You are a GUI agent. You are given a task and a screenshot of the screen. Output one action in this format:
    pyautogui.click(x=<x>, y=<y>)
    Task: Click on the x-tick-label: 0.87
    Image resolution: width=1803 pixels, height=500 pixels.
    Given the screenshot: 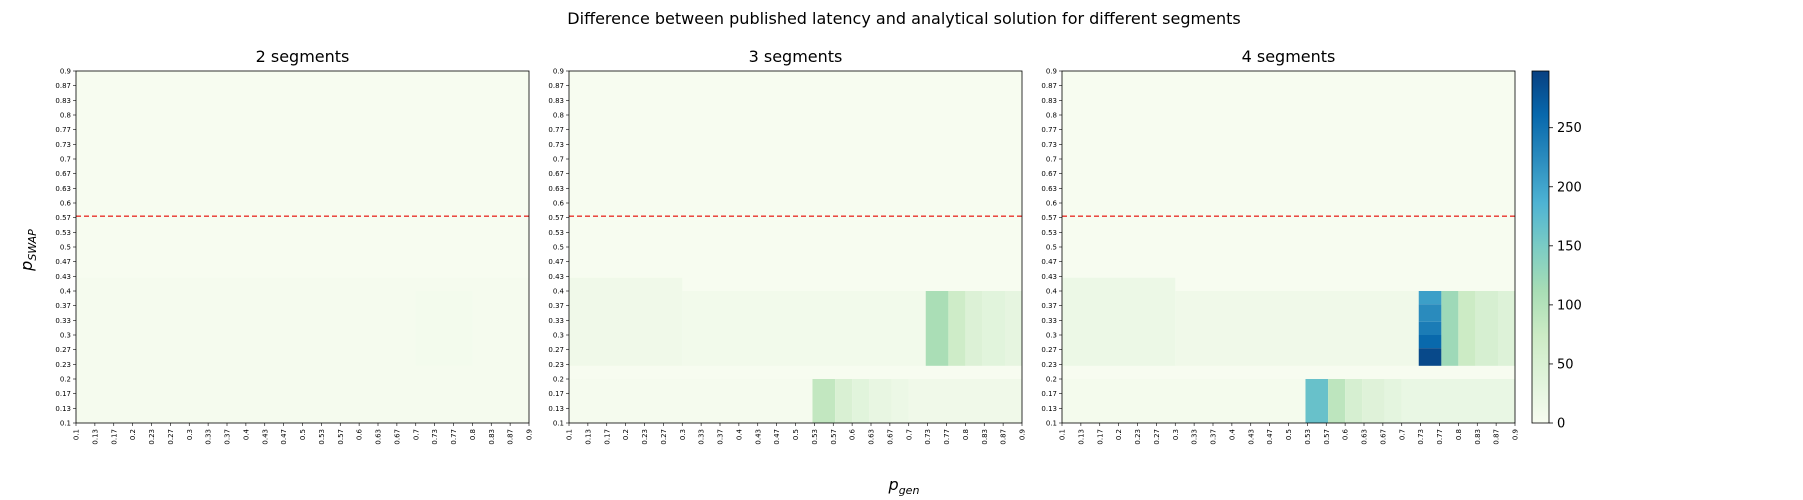 What is the action you would take?
    pyautogui.click(x=1004, y=437)
    